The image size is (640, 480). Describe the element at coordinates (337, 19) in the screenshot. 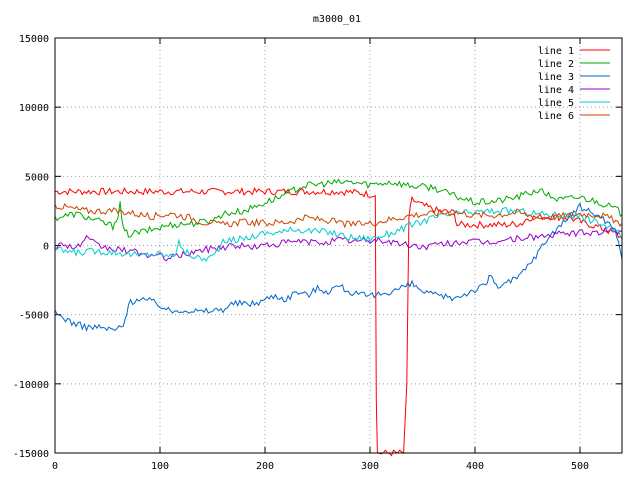

I see `chart-title: m3000_01` at that location.